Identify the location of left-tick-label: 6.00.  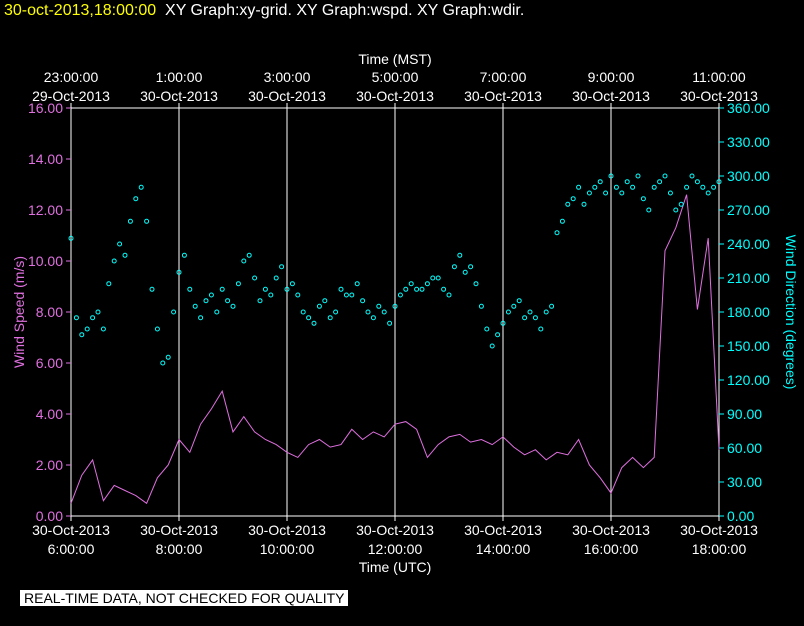
(49, 363).